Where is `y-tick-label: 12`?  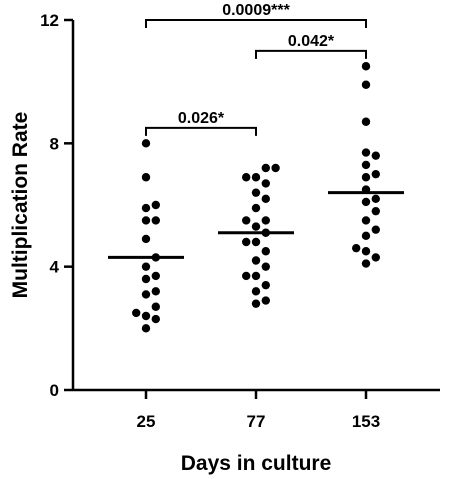 y-tick-label: 12 is located at coordinates (49, 20).